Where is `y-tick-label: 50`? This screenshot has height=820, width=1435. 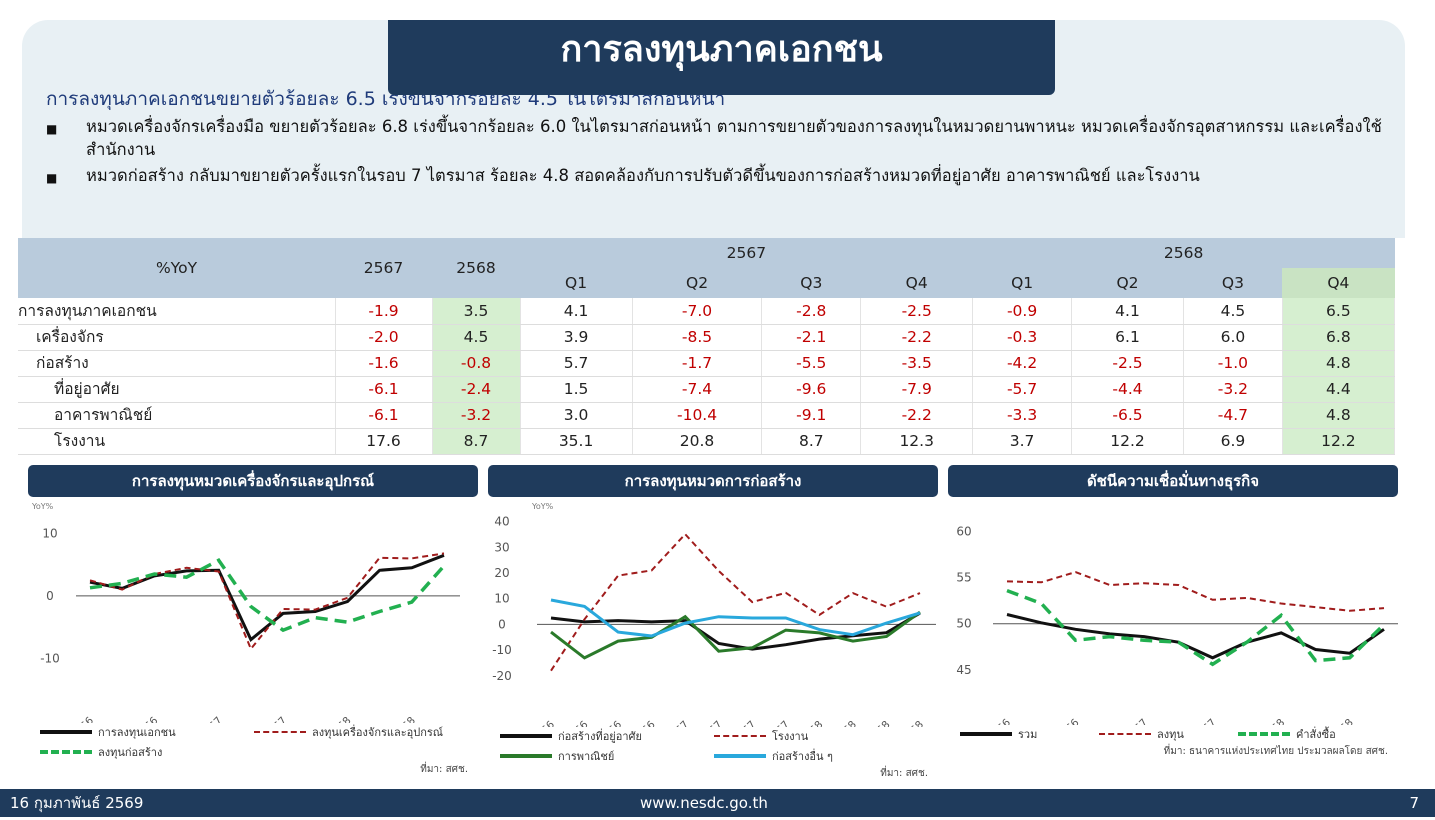
y-tick-label: 50 is located at coordinates (963, 623).